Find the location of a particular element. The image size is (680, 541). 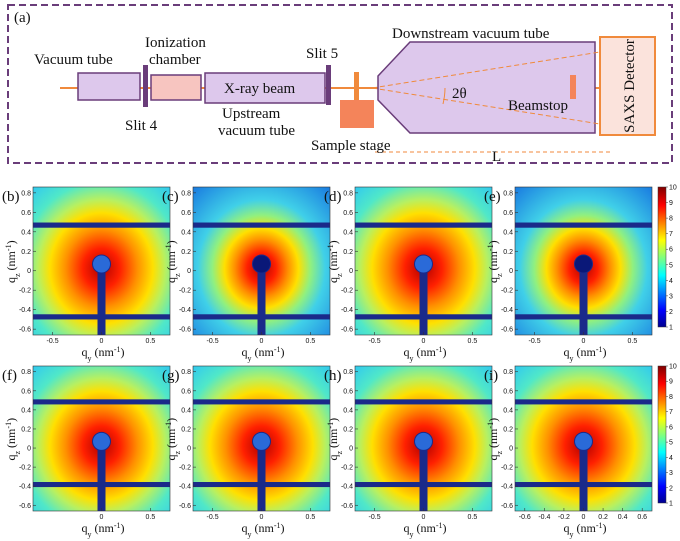

label: Upstream is located at coordinates (251, 114).